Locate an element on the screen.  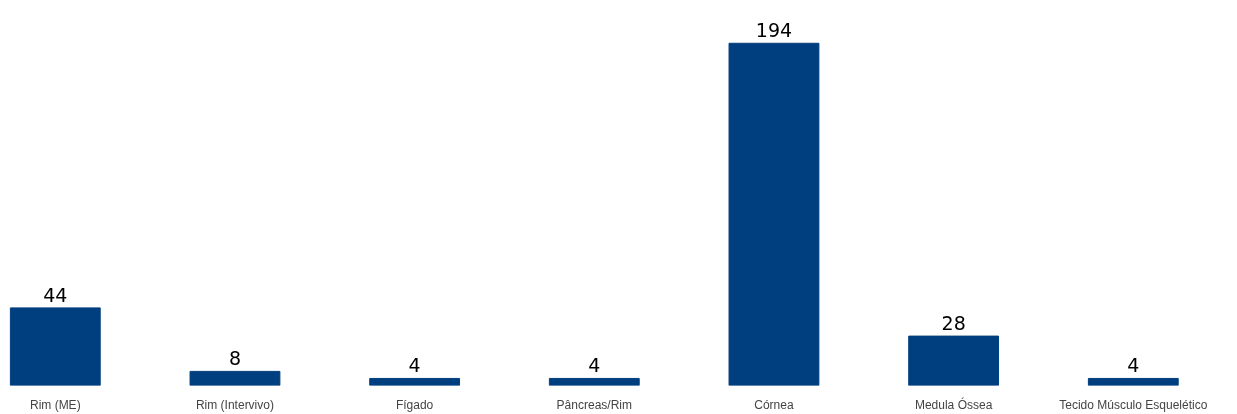
data-label: 8 is located at coordinates (235, 358).